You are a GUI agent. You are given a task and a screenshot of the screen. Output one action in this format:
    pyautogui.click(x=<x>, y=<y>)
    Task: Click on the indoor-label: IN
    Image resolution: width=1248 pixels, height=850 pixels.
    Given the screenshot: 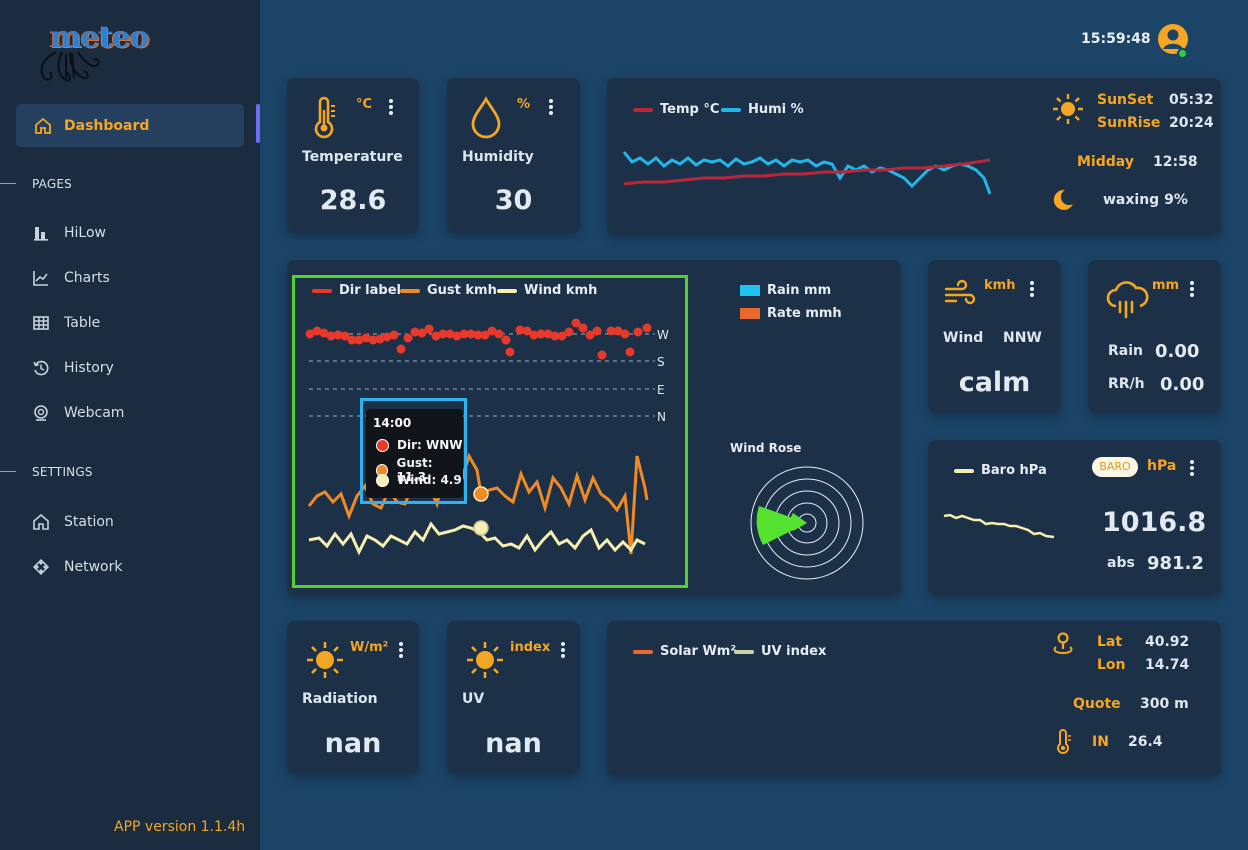 What is the action you would take?
    pyautogui.click(x=1100, y=742)
    